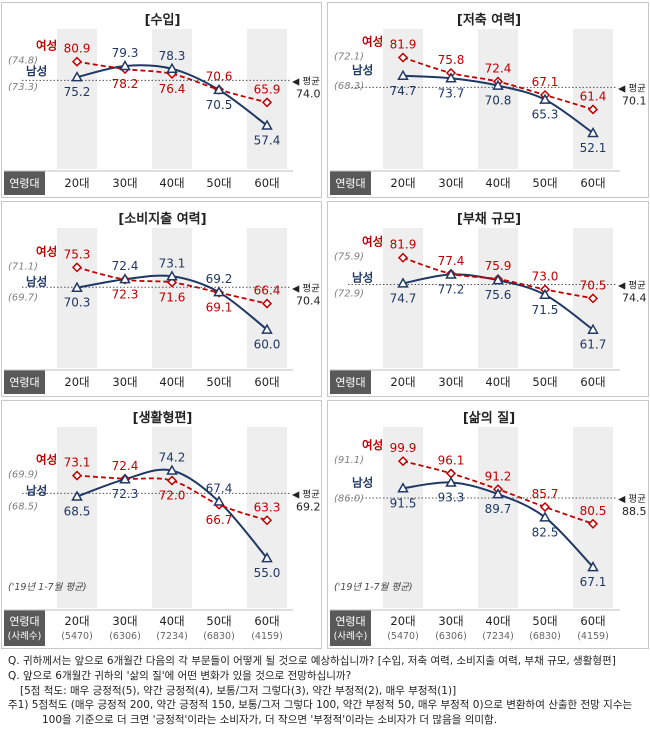  I want to click on male-value-label: 71.5, so click(545, 310).